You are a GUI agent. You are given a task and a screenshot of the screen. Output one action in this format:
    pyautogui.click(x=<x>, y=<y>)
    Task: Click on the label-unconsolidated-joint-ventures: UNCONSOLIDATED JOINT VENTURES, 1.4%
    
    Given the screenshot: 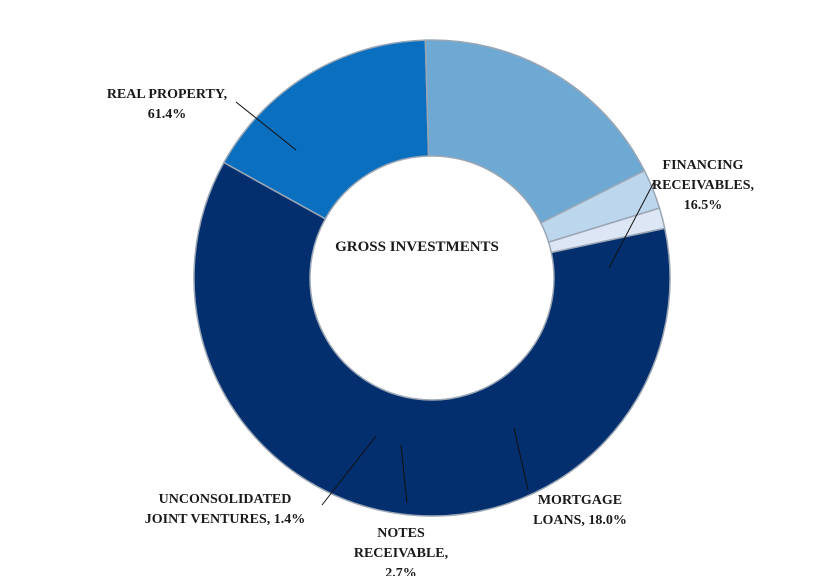 What is the action you would take?
    pyautogui.click(x=225, y=509)
    